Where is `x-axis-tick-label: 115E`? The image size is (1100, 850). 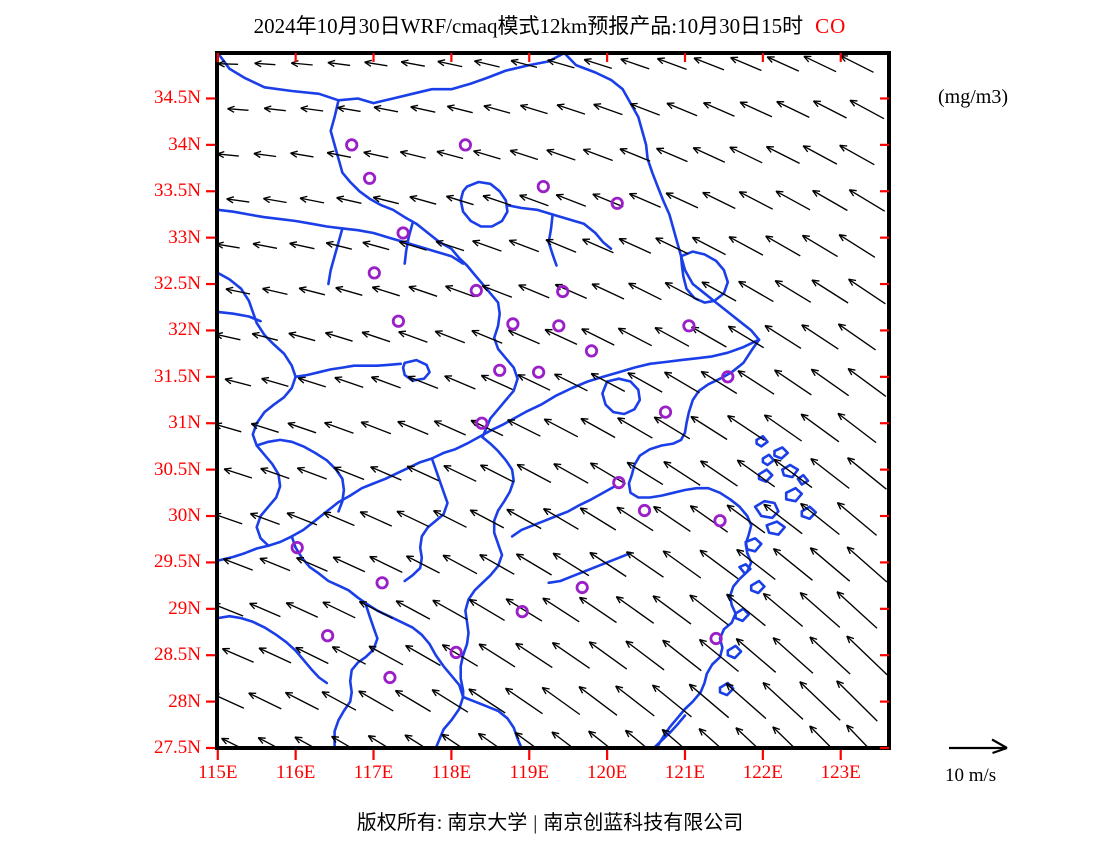 x-axis-tick-label: 115E is located at coordinates (218, 772).